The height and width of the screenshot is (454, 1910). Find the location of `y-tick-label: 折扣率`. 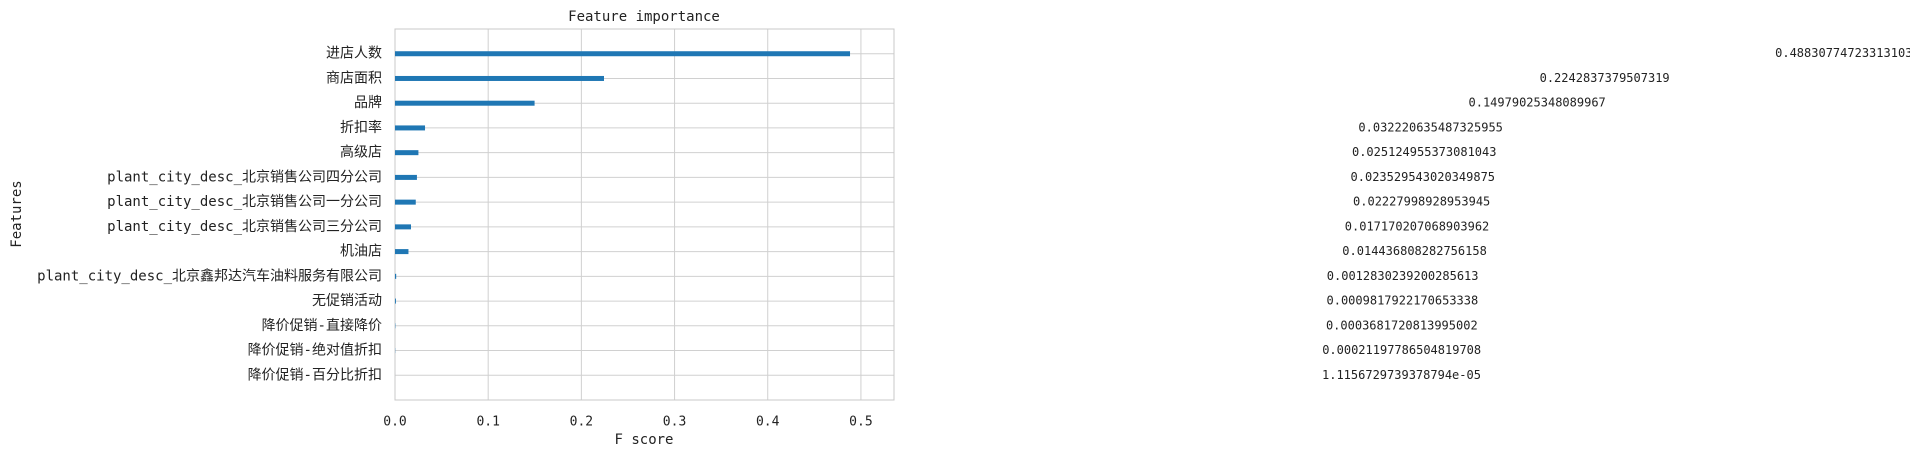

y-tick-label: 折扣率 is located at coordinates (361, 127).